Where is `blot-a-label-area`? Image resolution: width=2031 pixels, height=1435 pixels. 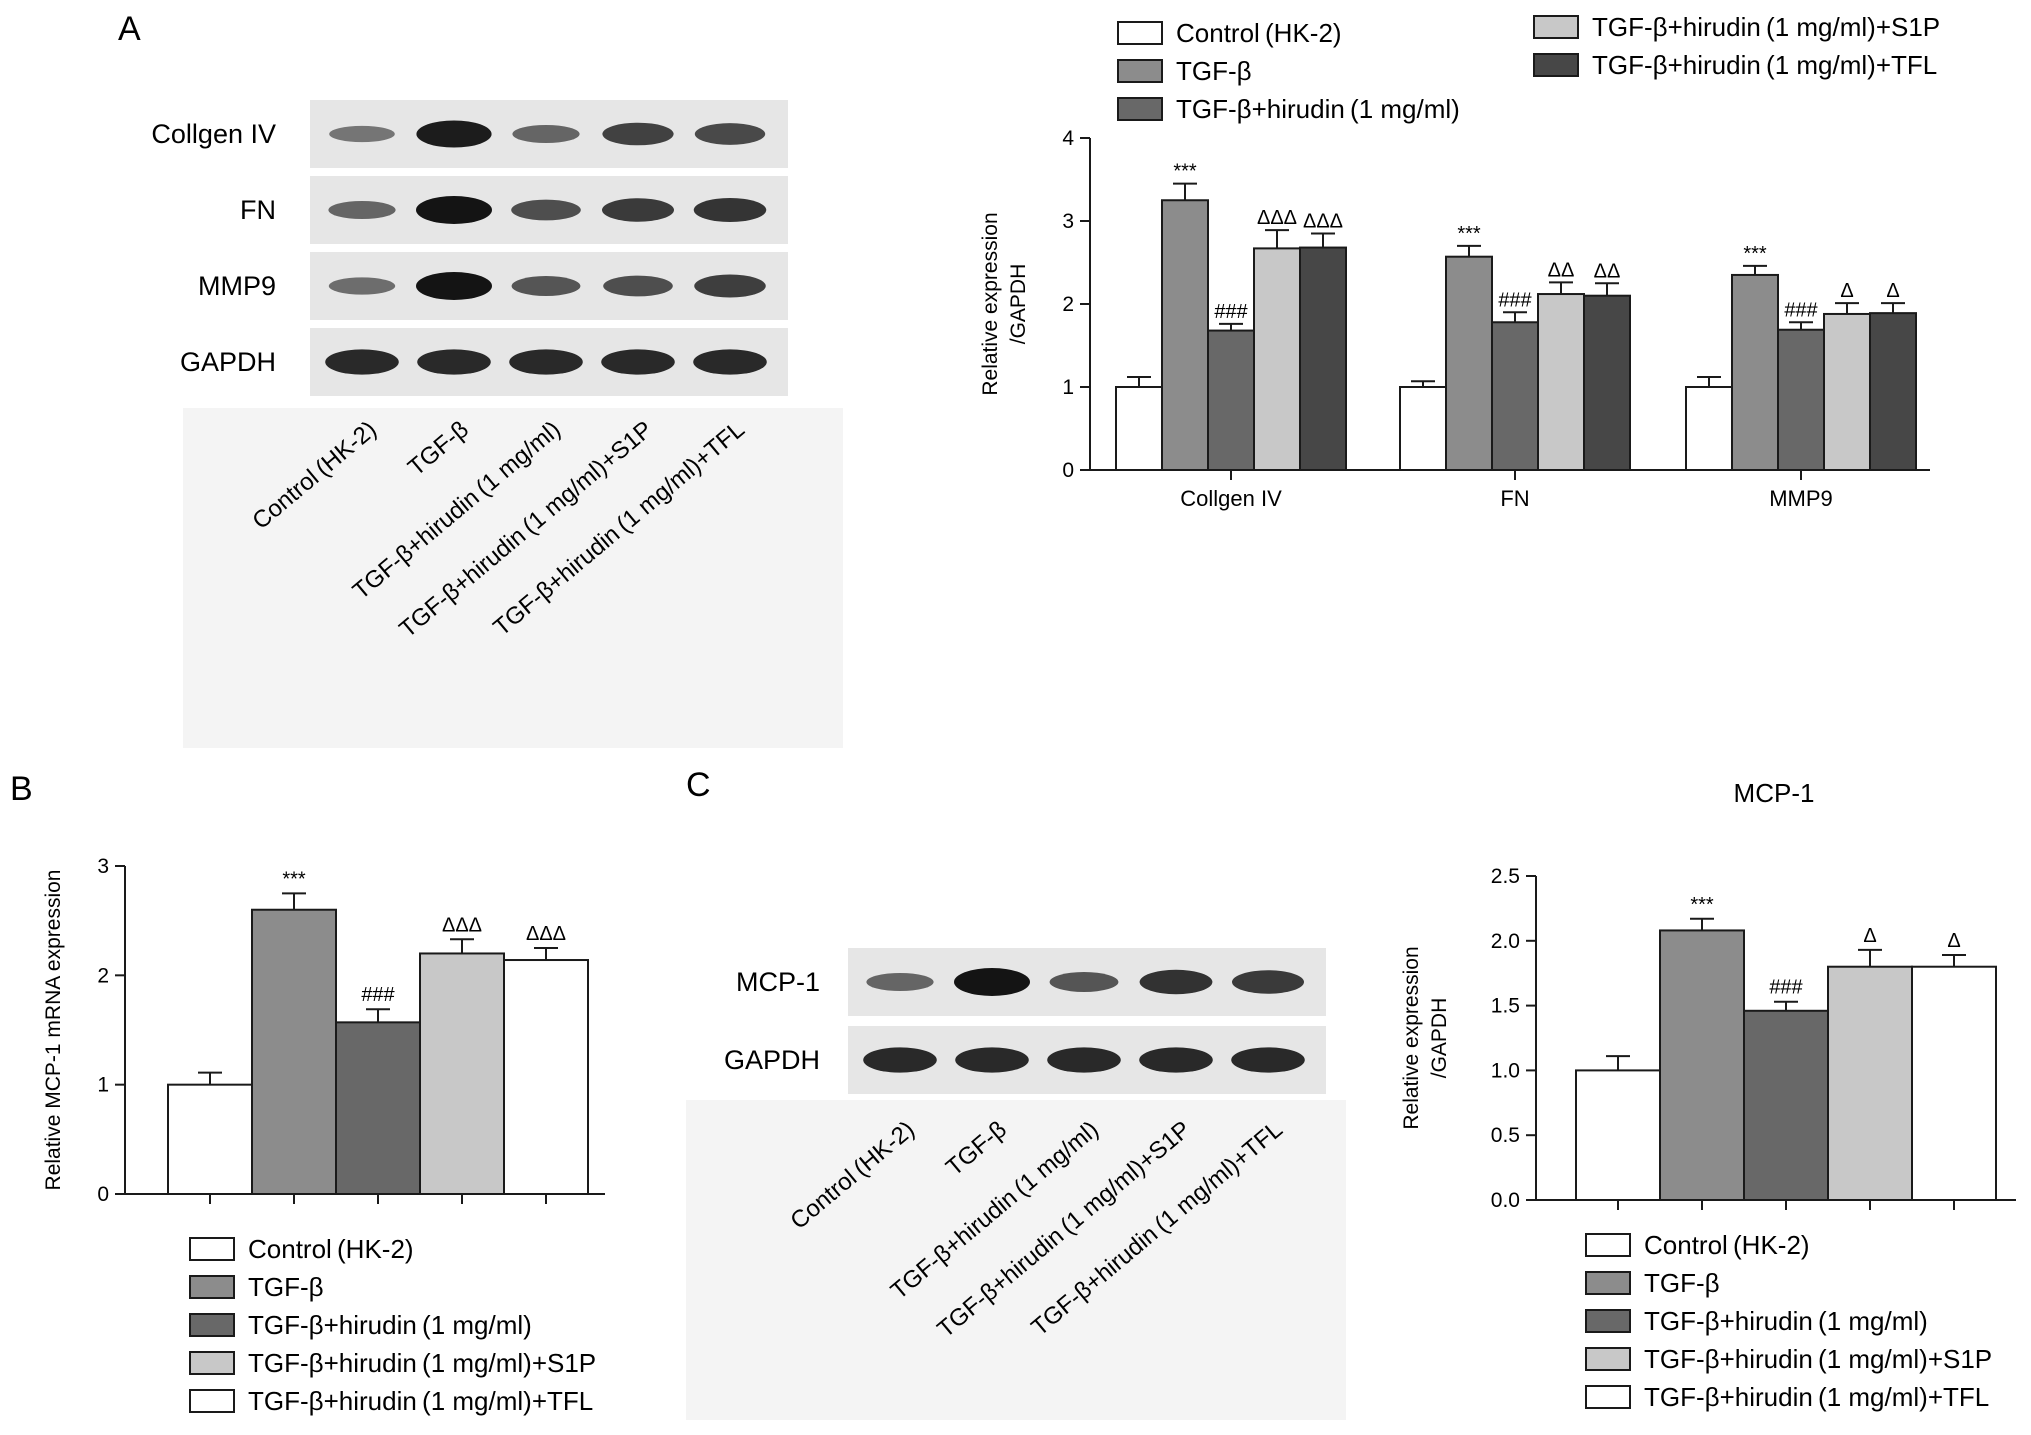 blot-a-label-area is located at coordinates (513, 578).